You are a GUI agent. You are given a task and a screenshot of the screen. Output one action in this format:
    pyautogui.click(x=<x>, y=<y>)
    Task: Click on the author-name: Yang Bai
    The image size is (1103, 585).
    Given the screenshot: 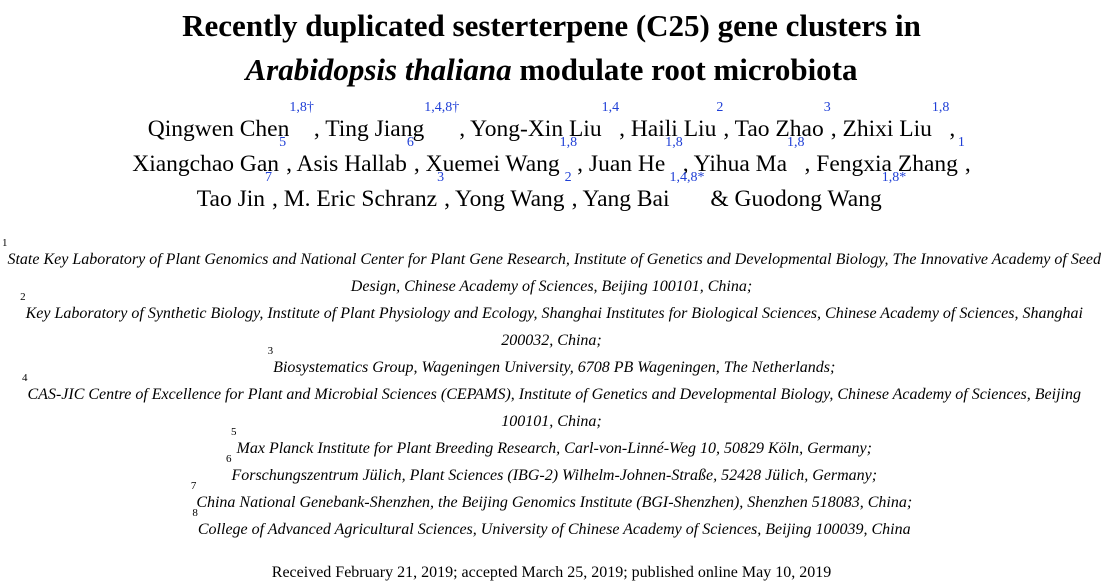 What is the action you would take?
    pyautogui.click(x=626, y=199)
    